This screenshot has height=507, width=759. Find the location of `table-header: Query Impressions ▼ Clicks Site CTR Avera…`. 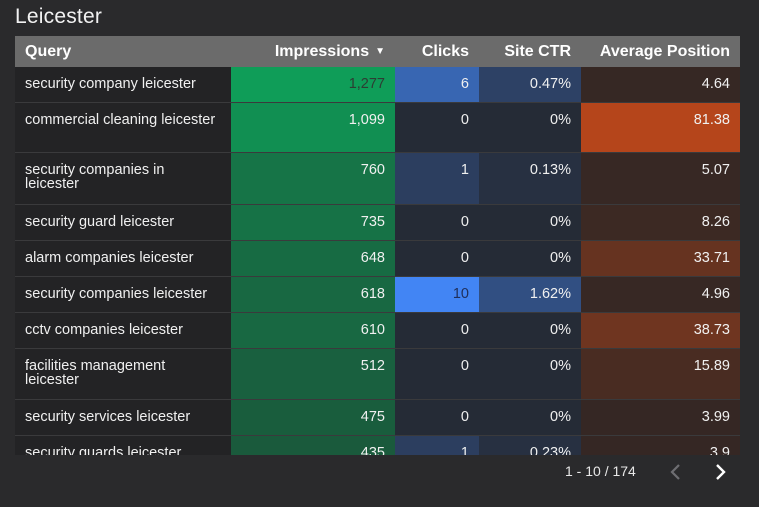

table-header: Query Impressions ▼ Clicks Site CTR Avera… is located at coordinates (377, 51).